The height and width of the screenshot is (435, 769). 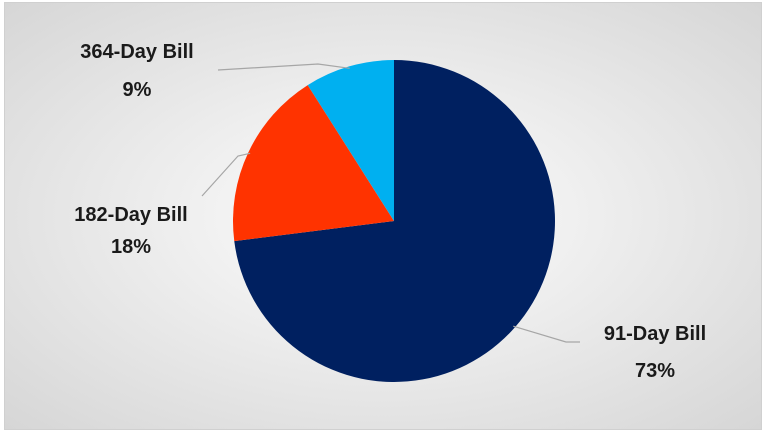 I want to click on leader-line-91-day-bill, so click(x=546, y=334).